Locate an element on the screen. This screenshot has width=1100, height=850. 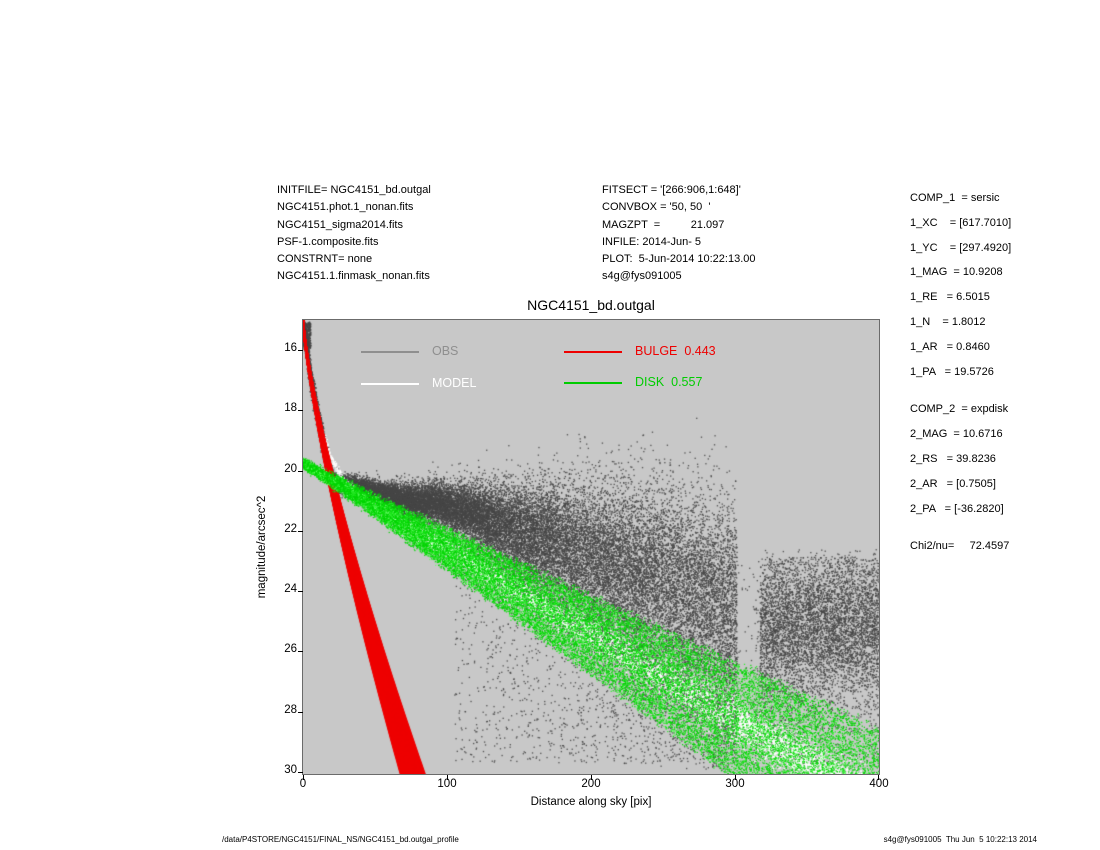
legend-line-obs is located at coordinates (390, 352).